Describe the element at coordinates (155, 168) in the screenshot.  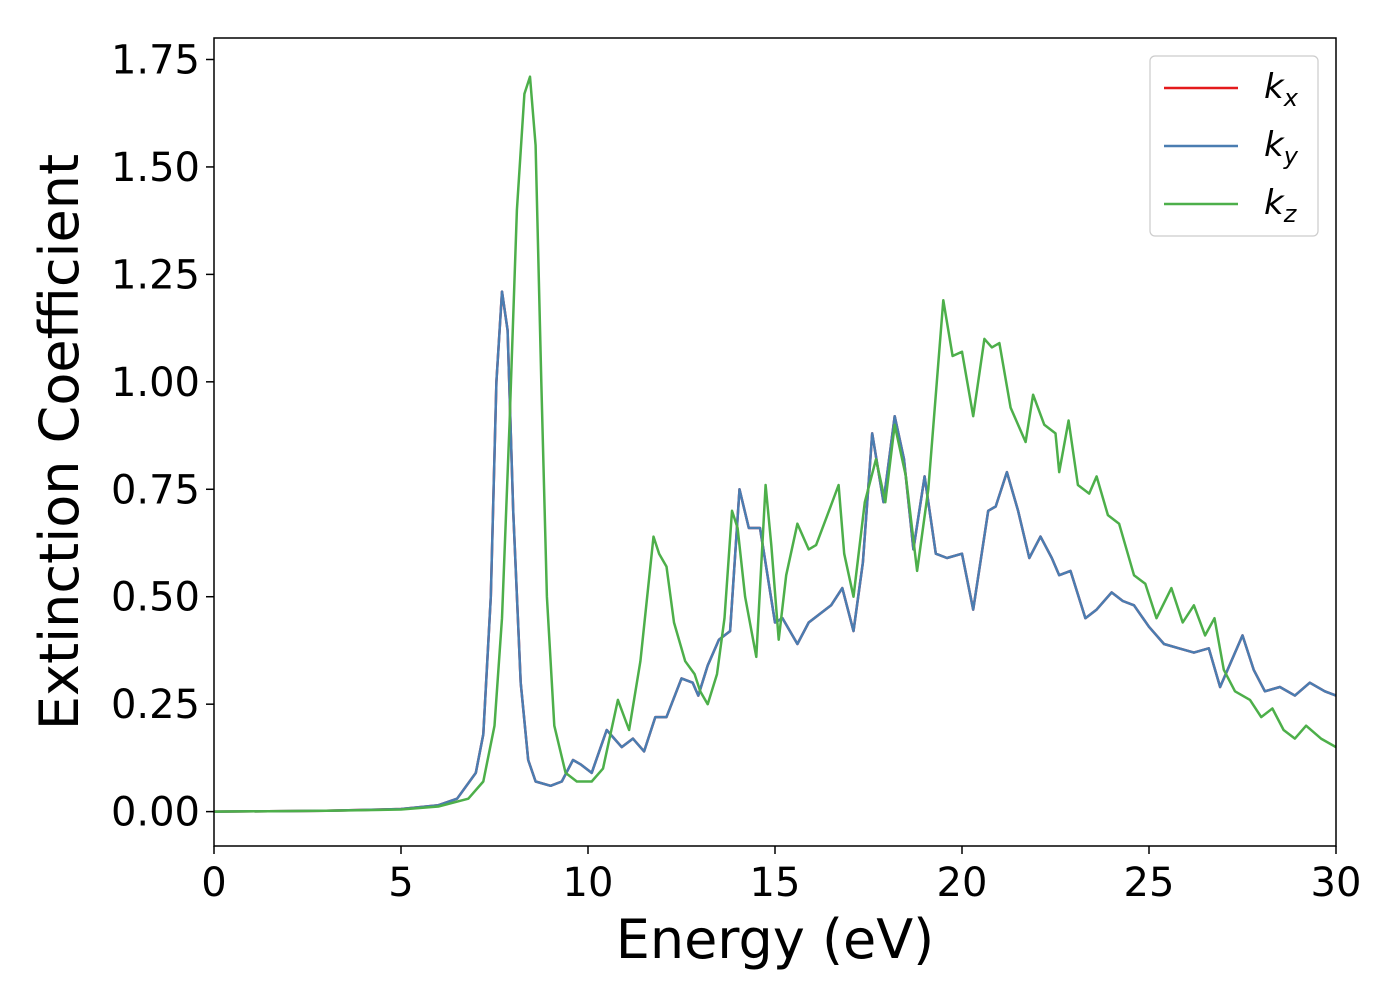
I see `y-tick-label: 1.50` at that location.